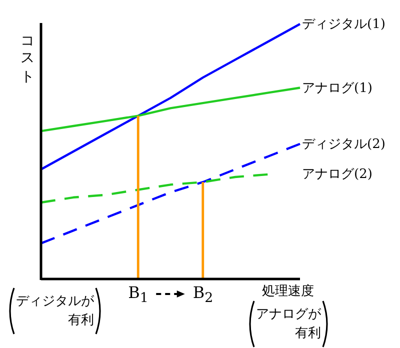 This screenshot has width=400, height=348. I want to click on series-label: アナログ(1), so click(337, 88).